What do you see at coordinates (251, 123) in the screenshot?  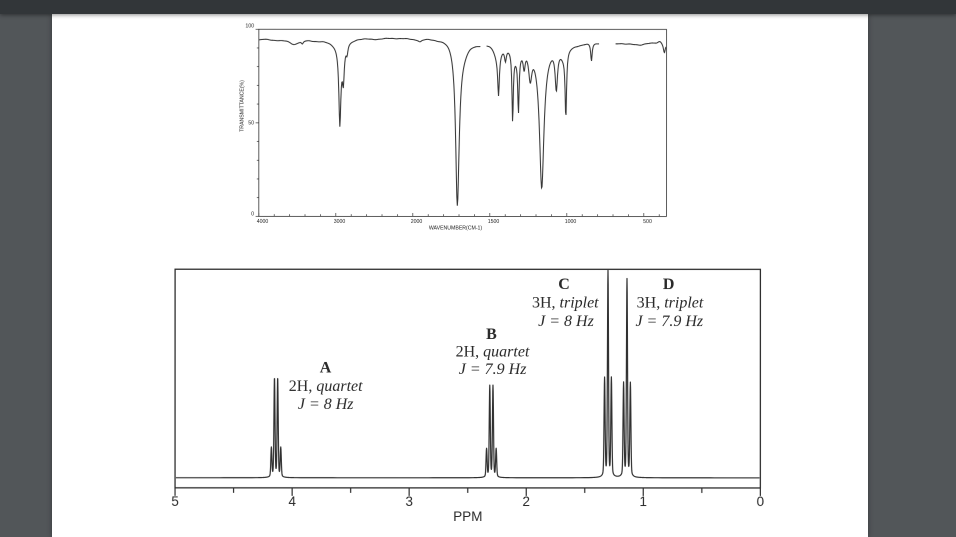 I see `svg-text: 50` at bounding box center [251, 123].